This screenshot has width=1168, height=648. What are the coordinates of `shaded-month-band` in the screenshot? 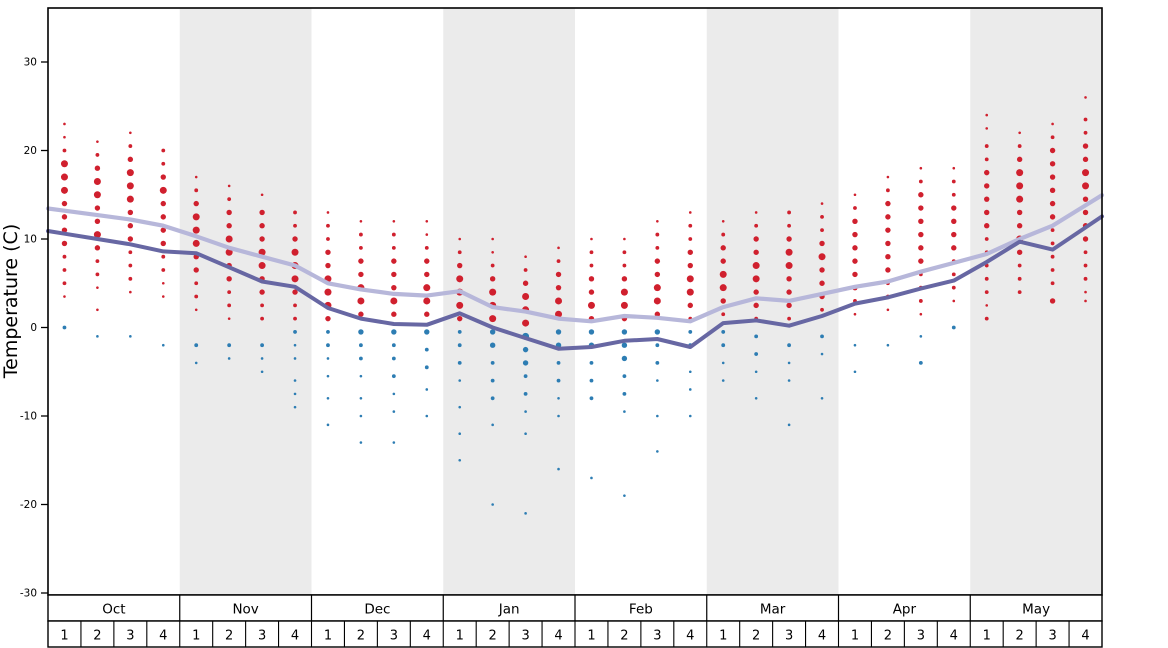 It's located at (245, 301).